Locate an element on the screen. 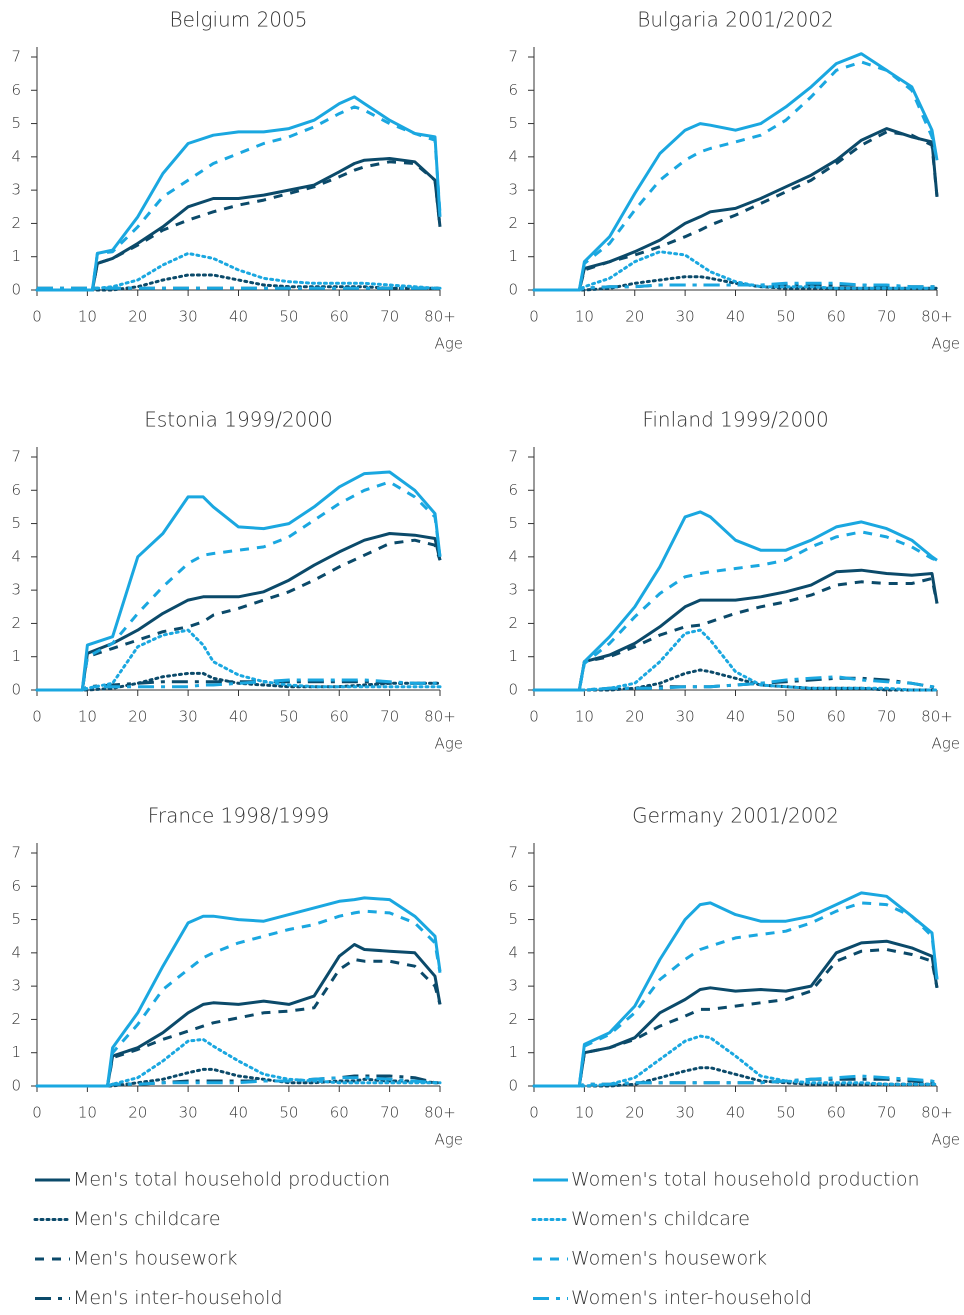  chart-title: Estonia 1999/2000 is located at coordinates (238, 420).